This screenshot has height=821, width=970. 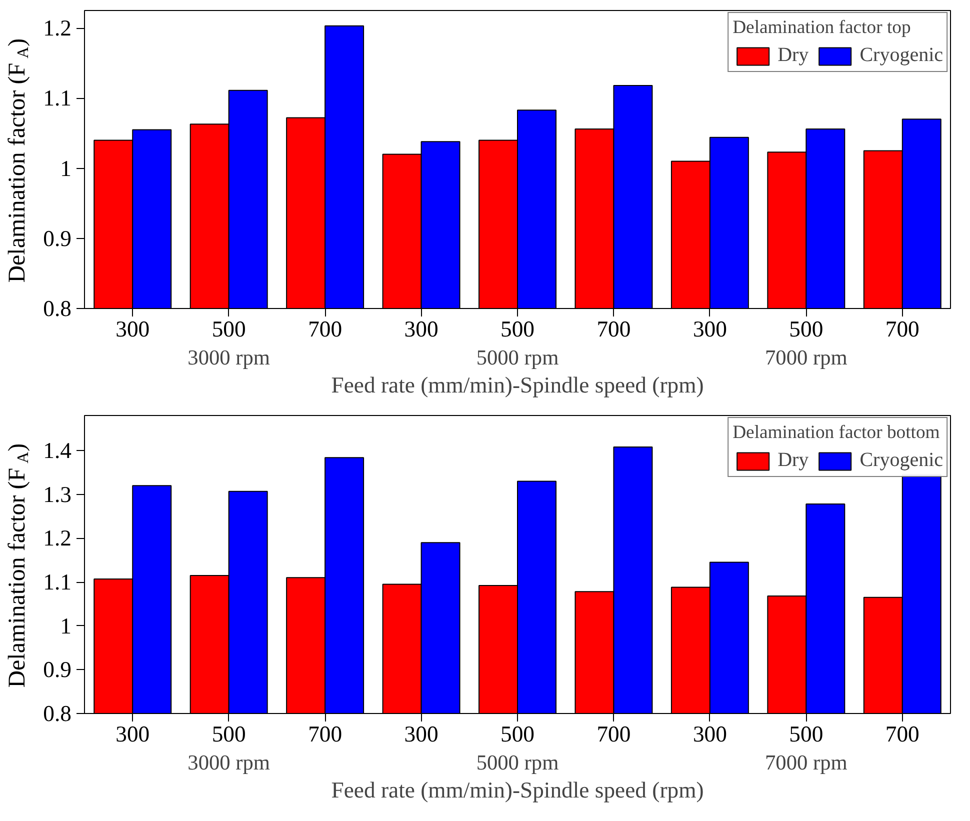 I want to click on y-tick-label: 1.4, so click(x=57, y=451).